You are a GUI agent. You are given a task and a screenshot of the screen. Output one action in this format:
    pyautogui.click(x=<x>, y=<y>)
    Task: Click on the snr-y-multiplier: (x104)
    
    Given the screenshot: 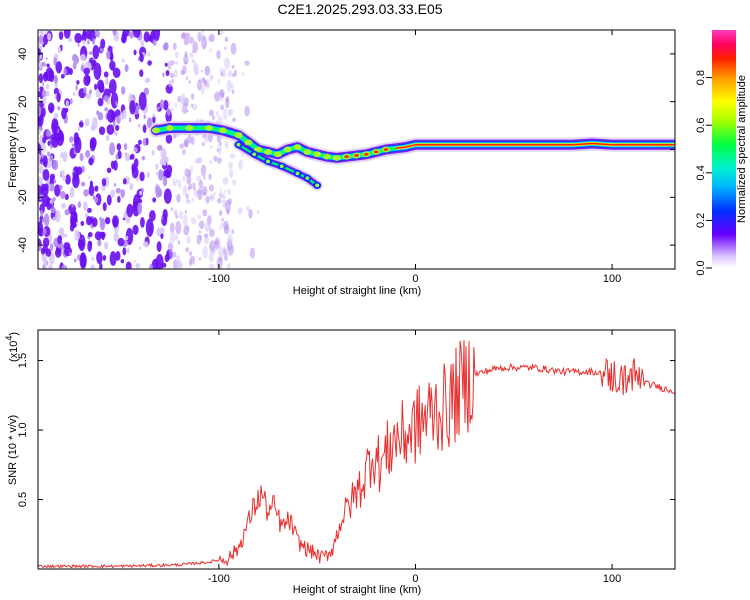 What is the action you would take?
    pyautogui.click(x=12, y=347)
    